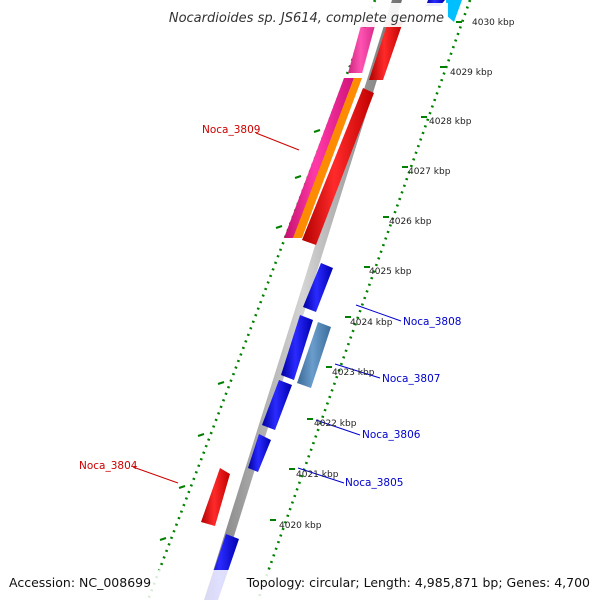  Describe the element at coordinates (454, 11) in the screenshot. I see `gene-cyan-top` at that location.